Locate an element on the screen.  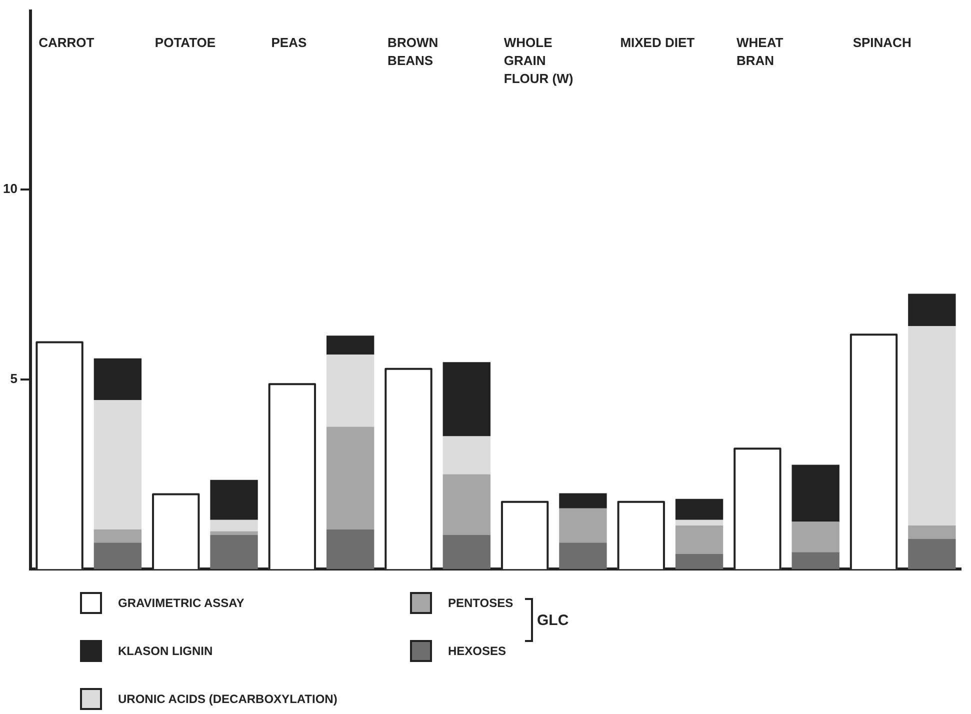
legend-label: PENTOSES is located at coordinates (481, 603).